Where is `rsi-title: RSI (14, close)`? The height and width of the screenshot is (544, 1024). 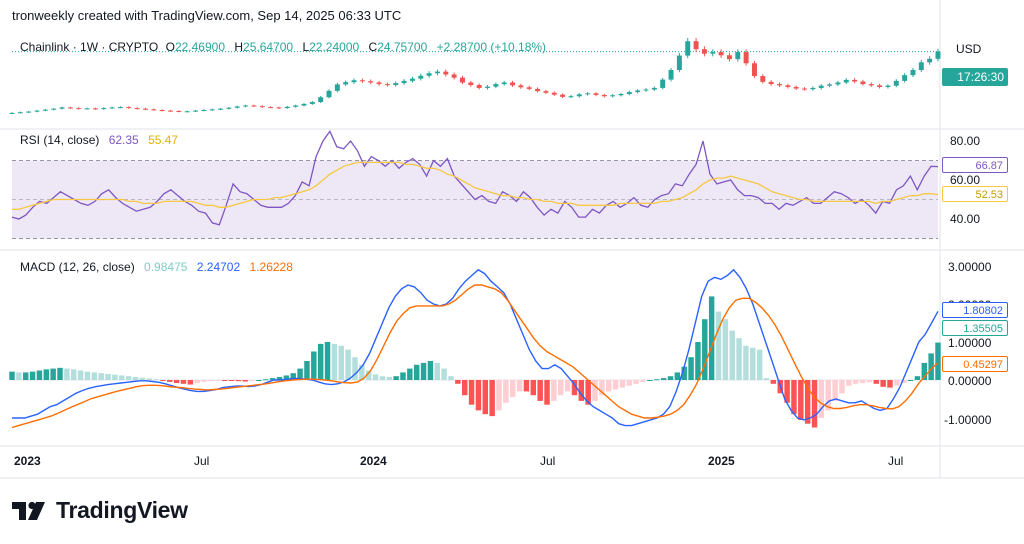 rsi-title: RSI (14, close) is located at coordinates (60, 140).